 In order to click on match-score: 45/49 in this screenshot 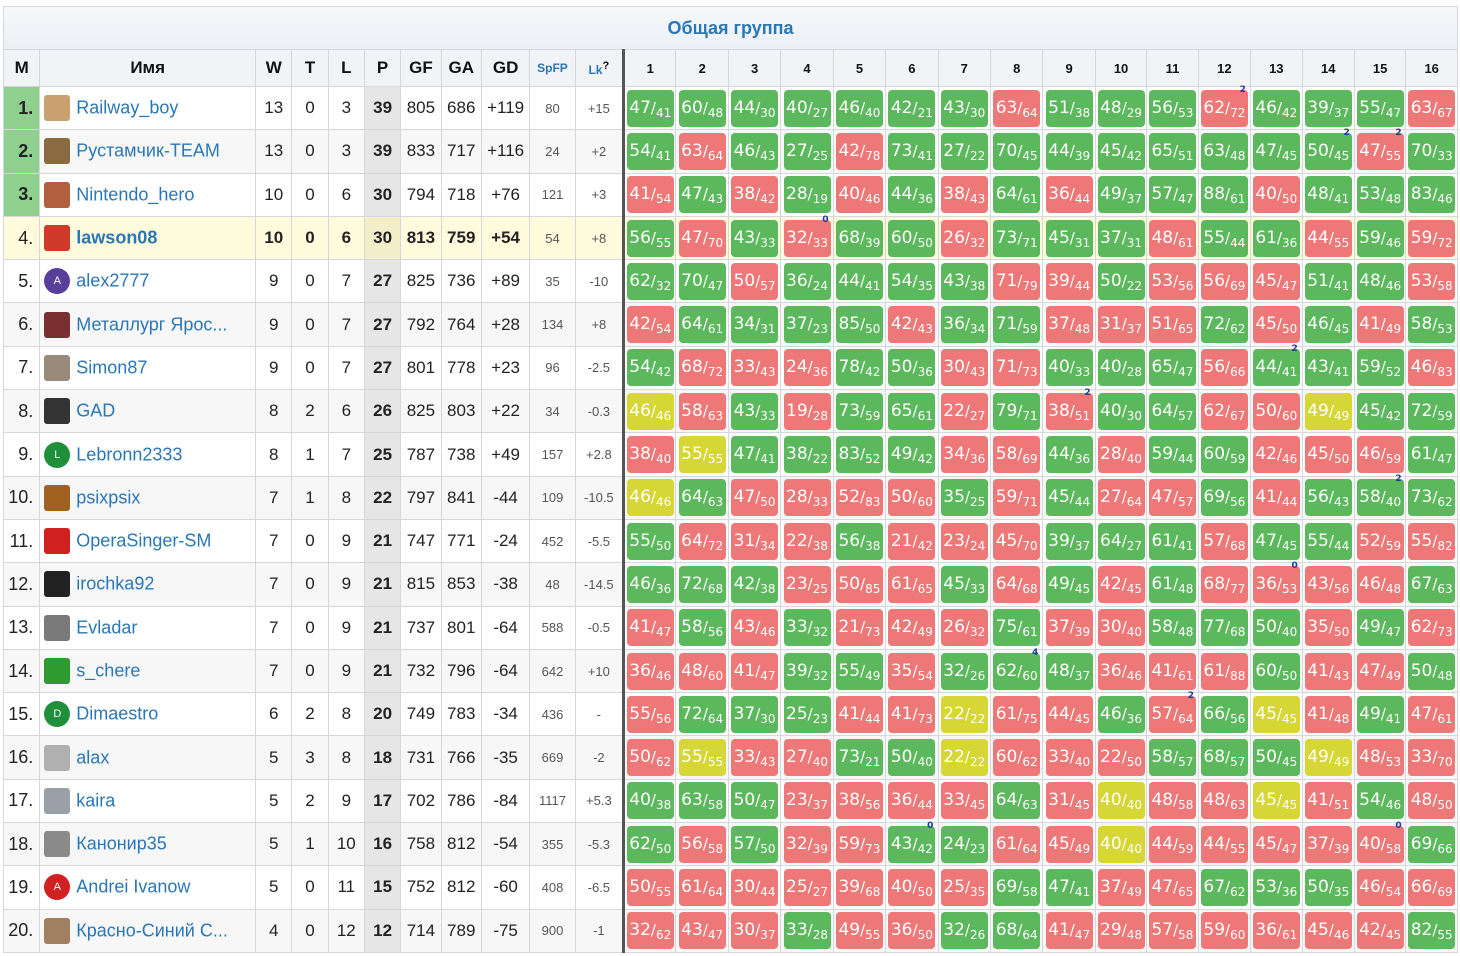, I will do `click(1069, 844)`.